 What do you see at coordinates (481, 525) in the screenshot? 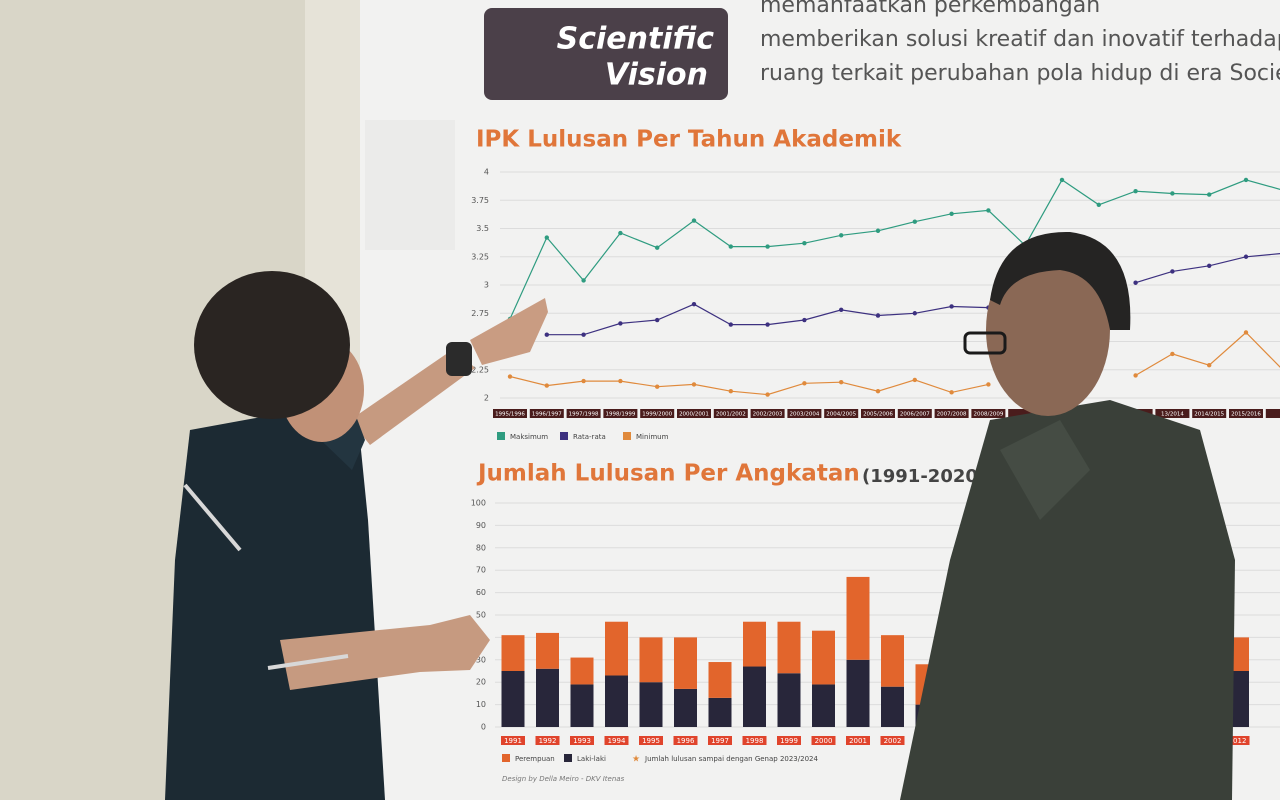
I see `y-tick-label: 90` at bounding box center [481, 525].